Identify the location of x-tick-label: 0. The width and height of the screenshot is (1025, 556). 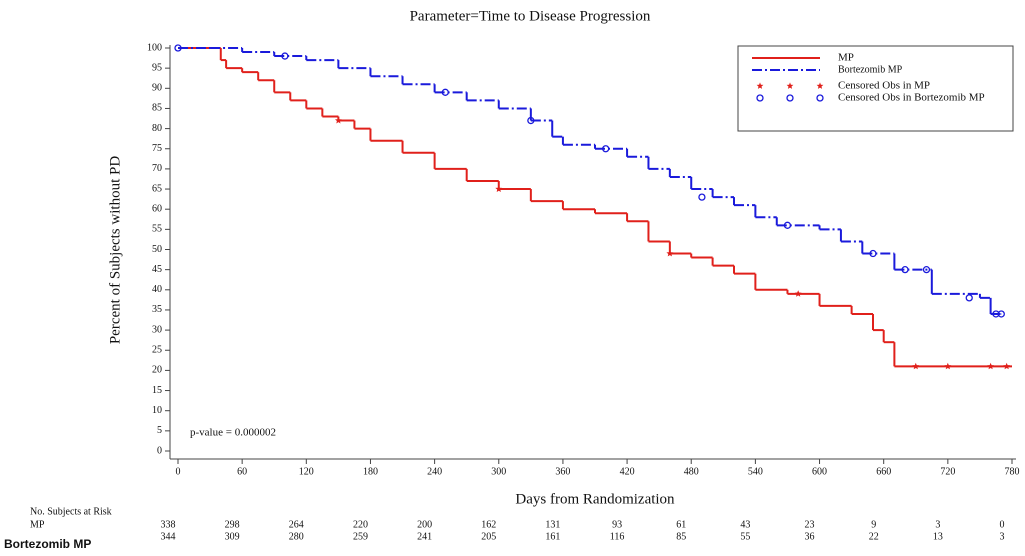
(178, 471).